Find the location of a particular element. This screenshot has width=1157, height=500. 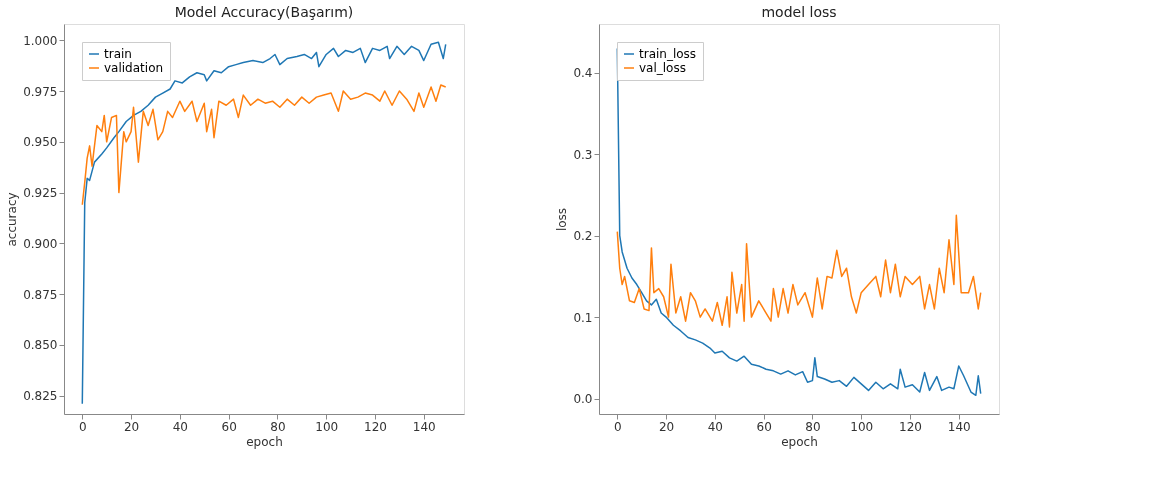

chart-title: model loss is located at coordinates (799, 12).